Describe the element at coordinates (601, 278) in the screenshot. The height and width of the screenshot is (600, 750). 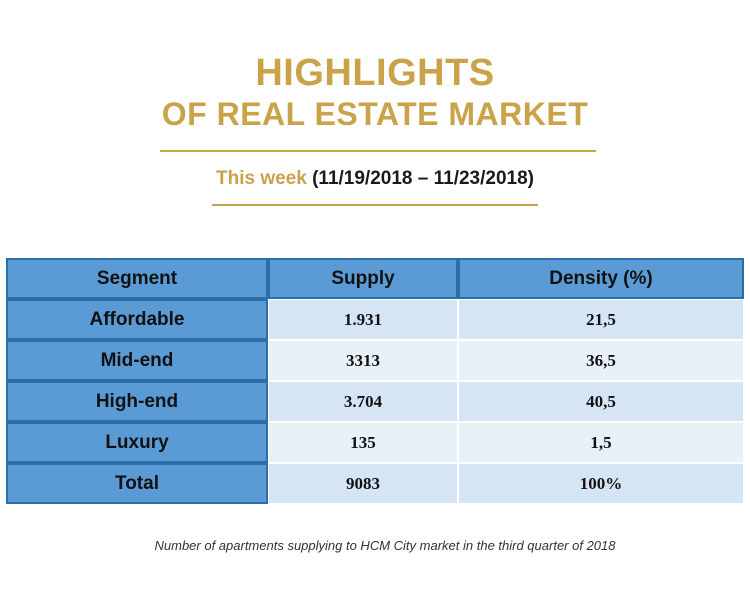
I see `column-header-density: Density (%)` at that location.